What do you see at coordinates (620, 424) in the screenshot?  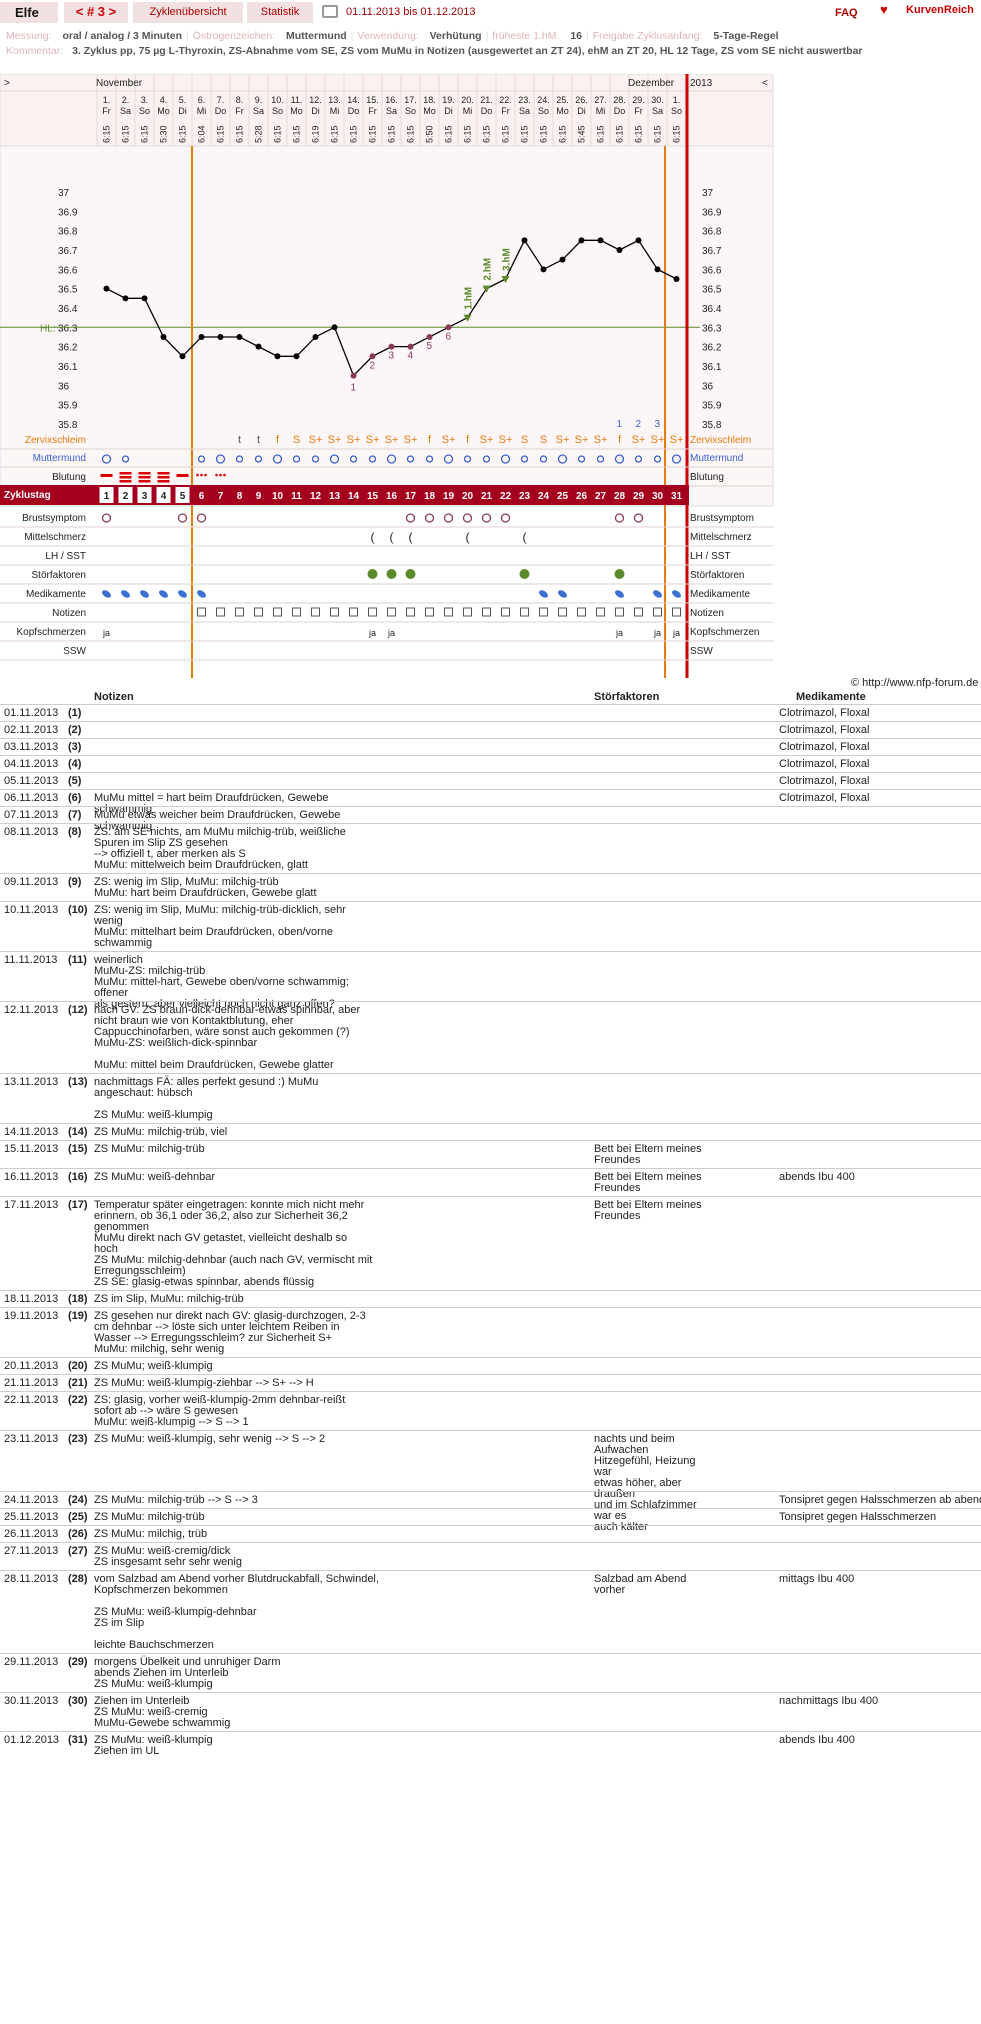 I see `count-label: 1` at bounding box center [620, 424].